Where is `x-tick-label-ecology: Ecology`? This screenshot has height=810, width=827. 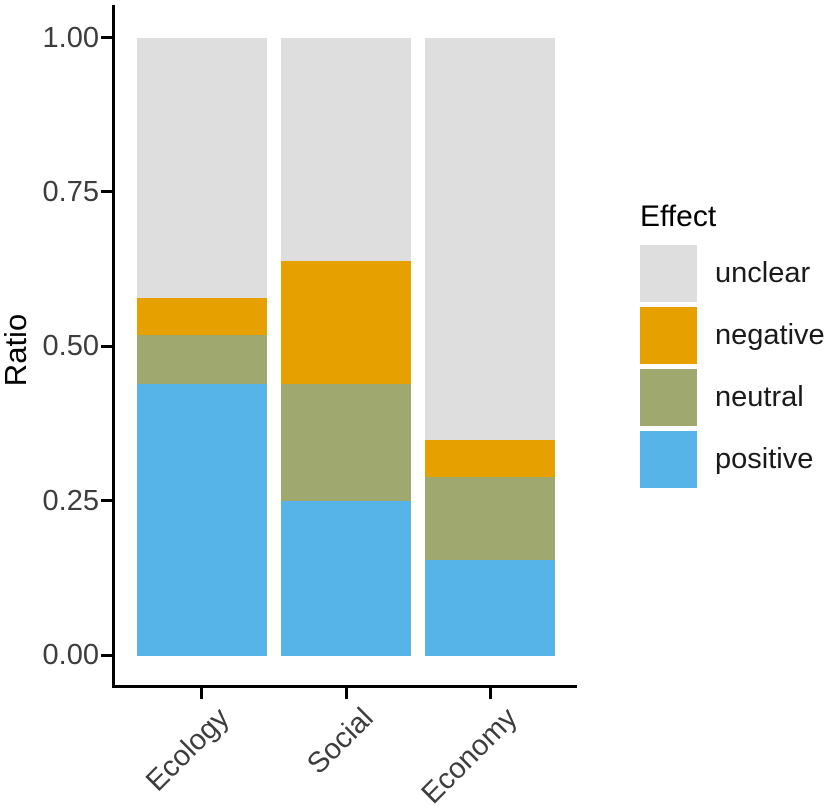 x-tick-label-ecology: Ecology is located at coordinates (187, 750).